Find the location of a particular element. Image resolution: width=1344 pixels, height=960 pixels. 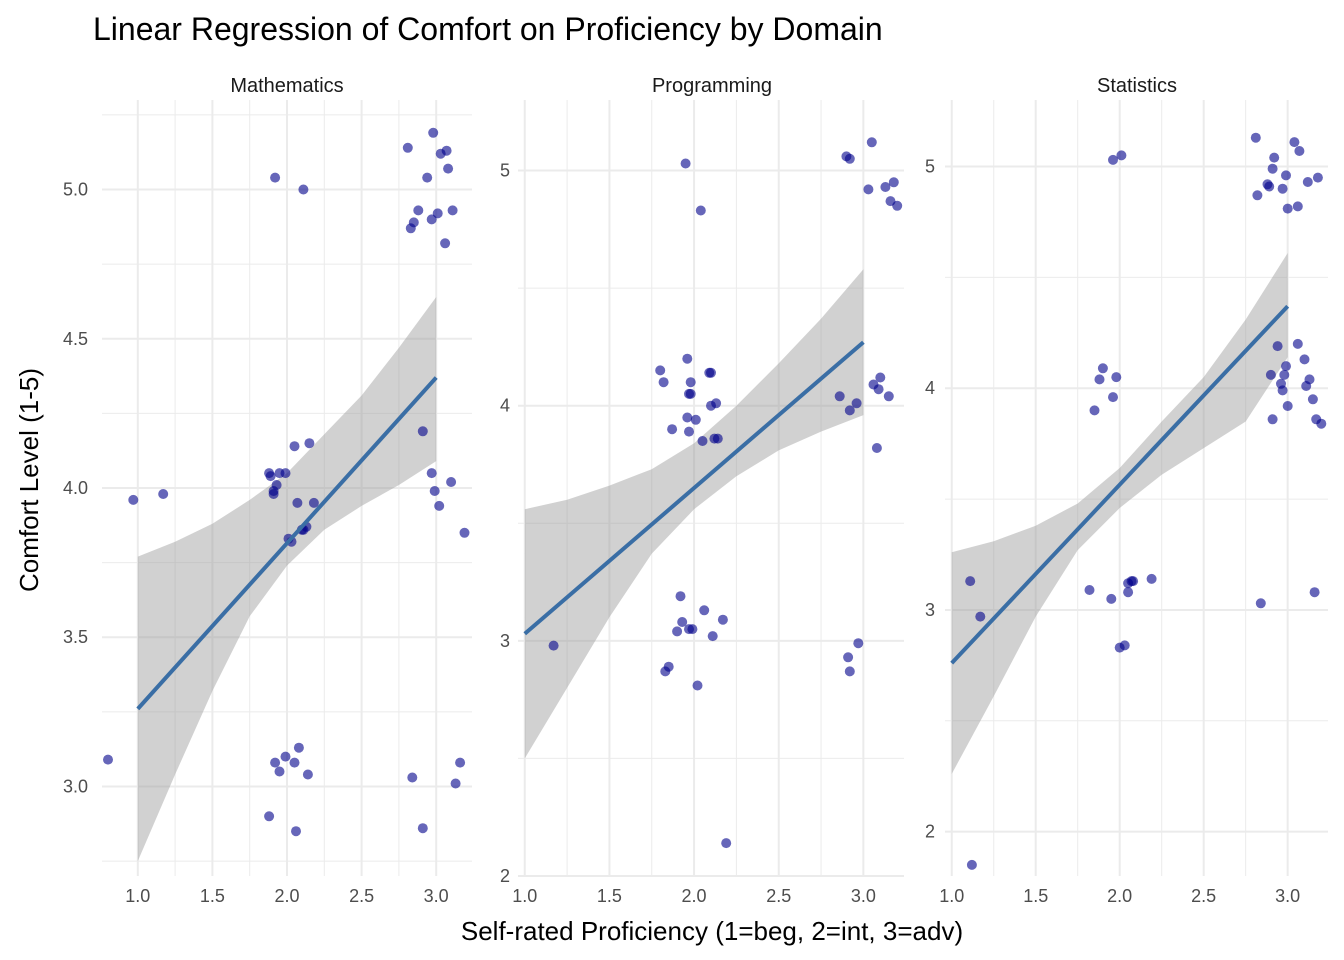

y-tick-label: 5.0 is located at coordinates (75, 190).